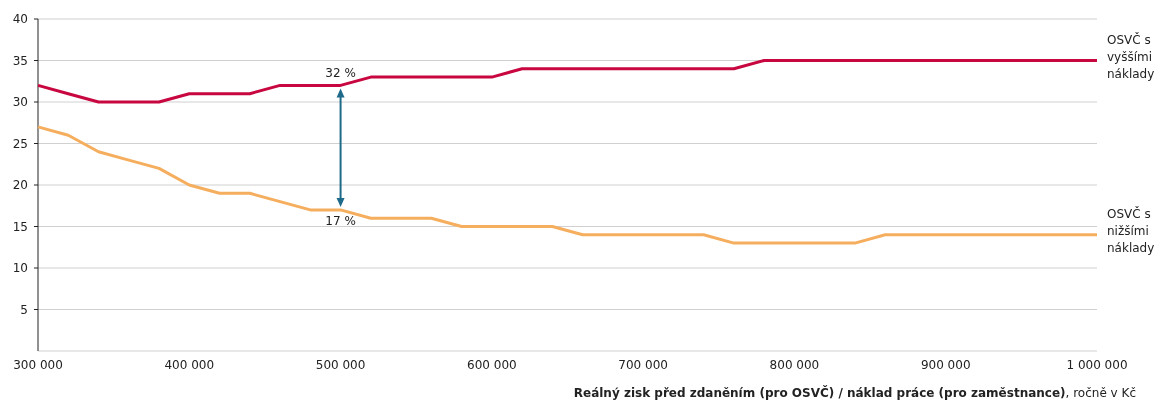  Describe the element at coordinates (794, 365) in the screenshot. I see `x-tick-label: 800 000` at that location.